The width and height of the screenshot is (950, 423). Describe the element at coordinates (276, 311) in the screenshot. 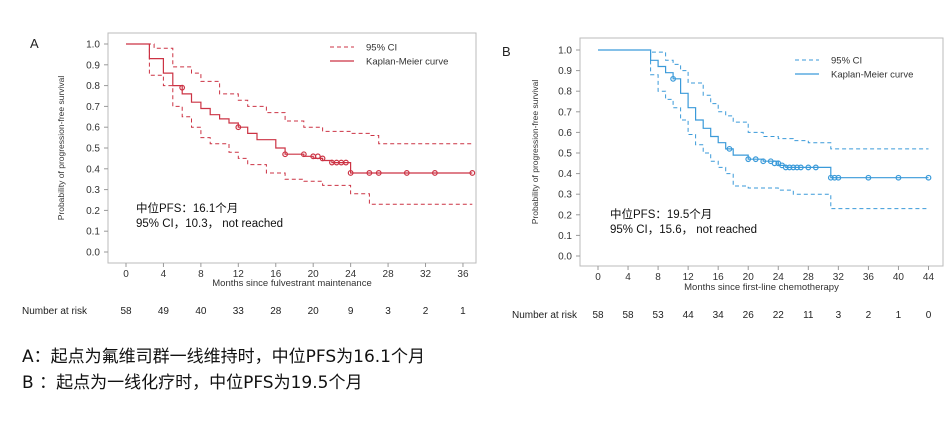

I see `risk-count: 28` at that location.